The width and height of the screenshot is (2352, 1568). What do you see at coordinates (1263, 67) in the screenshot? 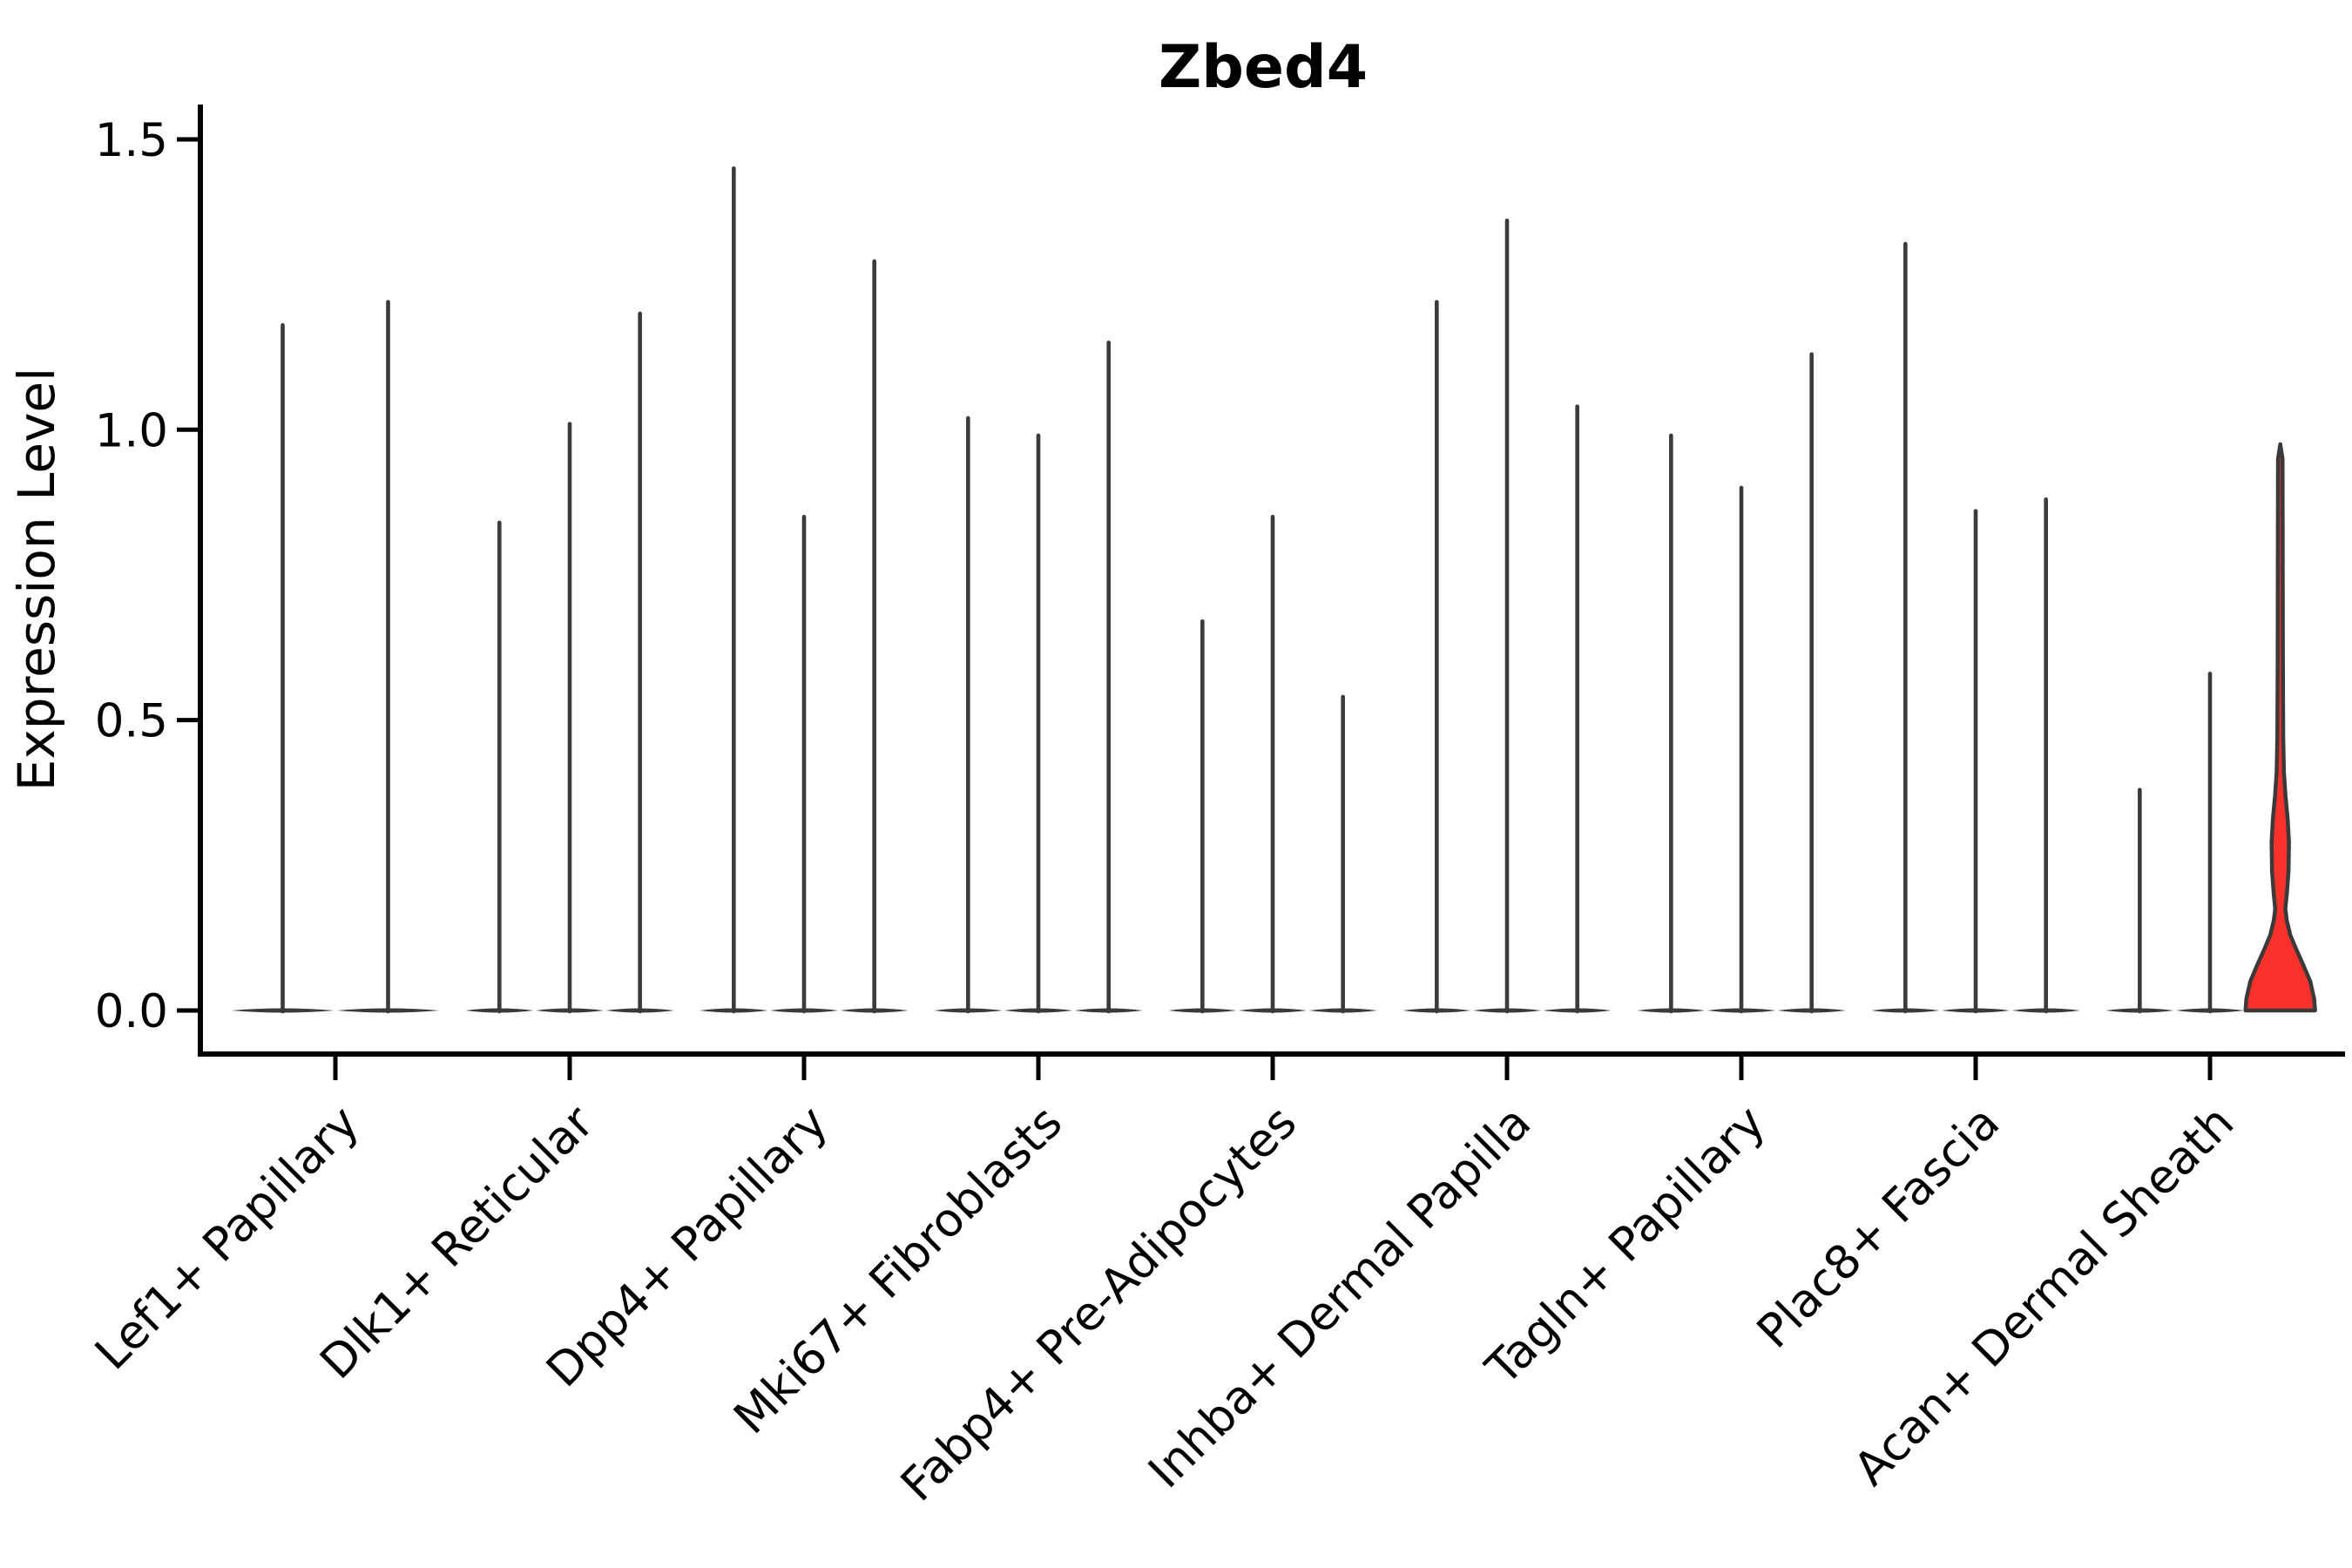
I see `chart-title: Zbed4` at bounding box center [1263, 67].